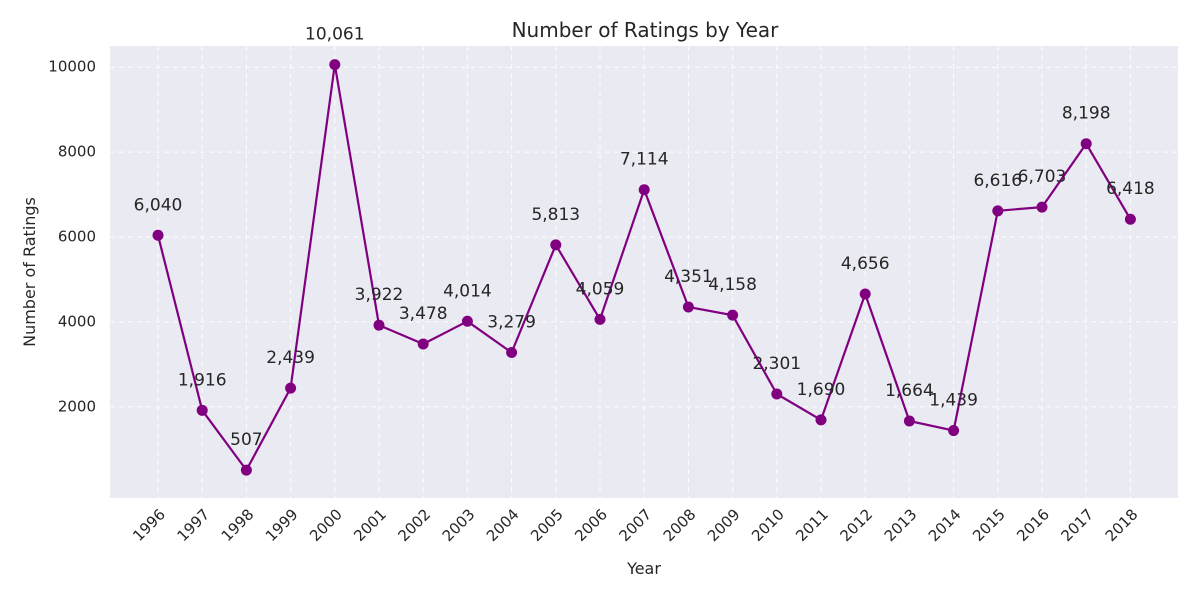 The height and width of the screenshot is (604, 1200). I want to click on y-tick-label: 8000, so click(77, 152).